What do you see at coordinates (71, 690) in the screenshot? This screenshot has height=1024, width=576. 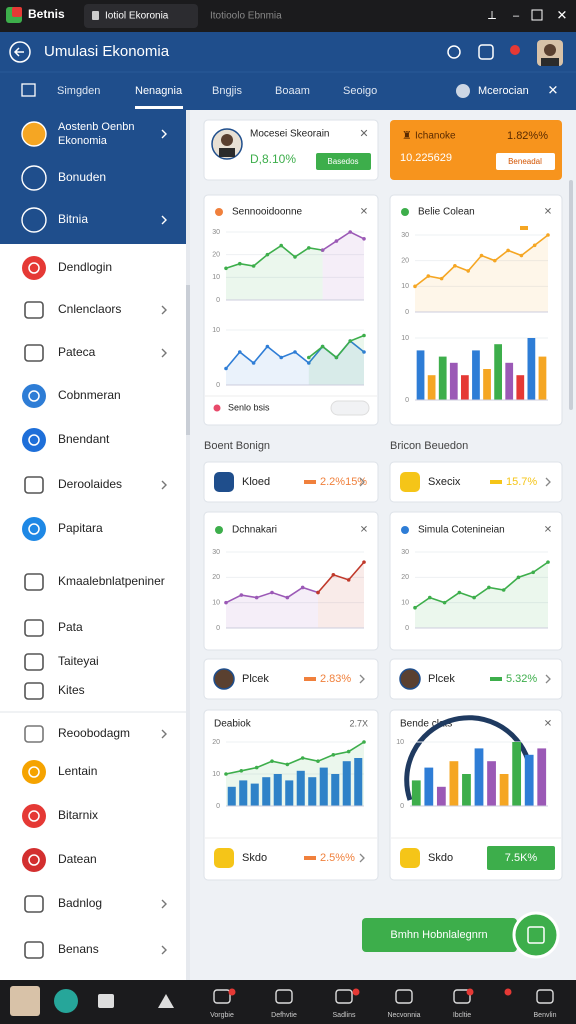 I see `menu-label: Kites` at bounding box center [71, 690].